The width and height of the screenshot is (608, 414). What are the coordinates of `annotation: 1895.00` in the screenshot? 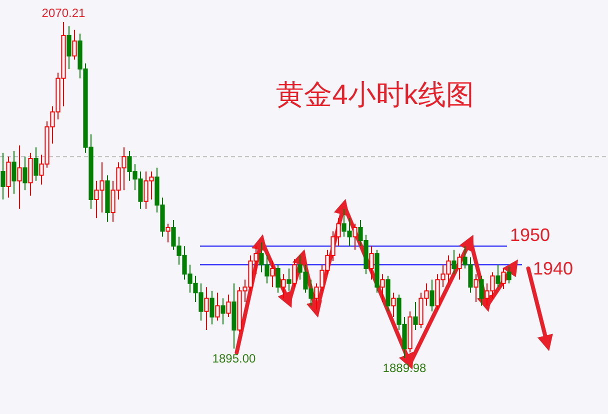 It's located at (234, 359).